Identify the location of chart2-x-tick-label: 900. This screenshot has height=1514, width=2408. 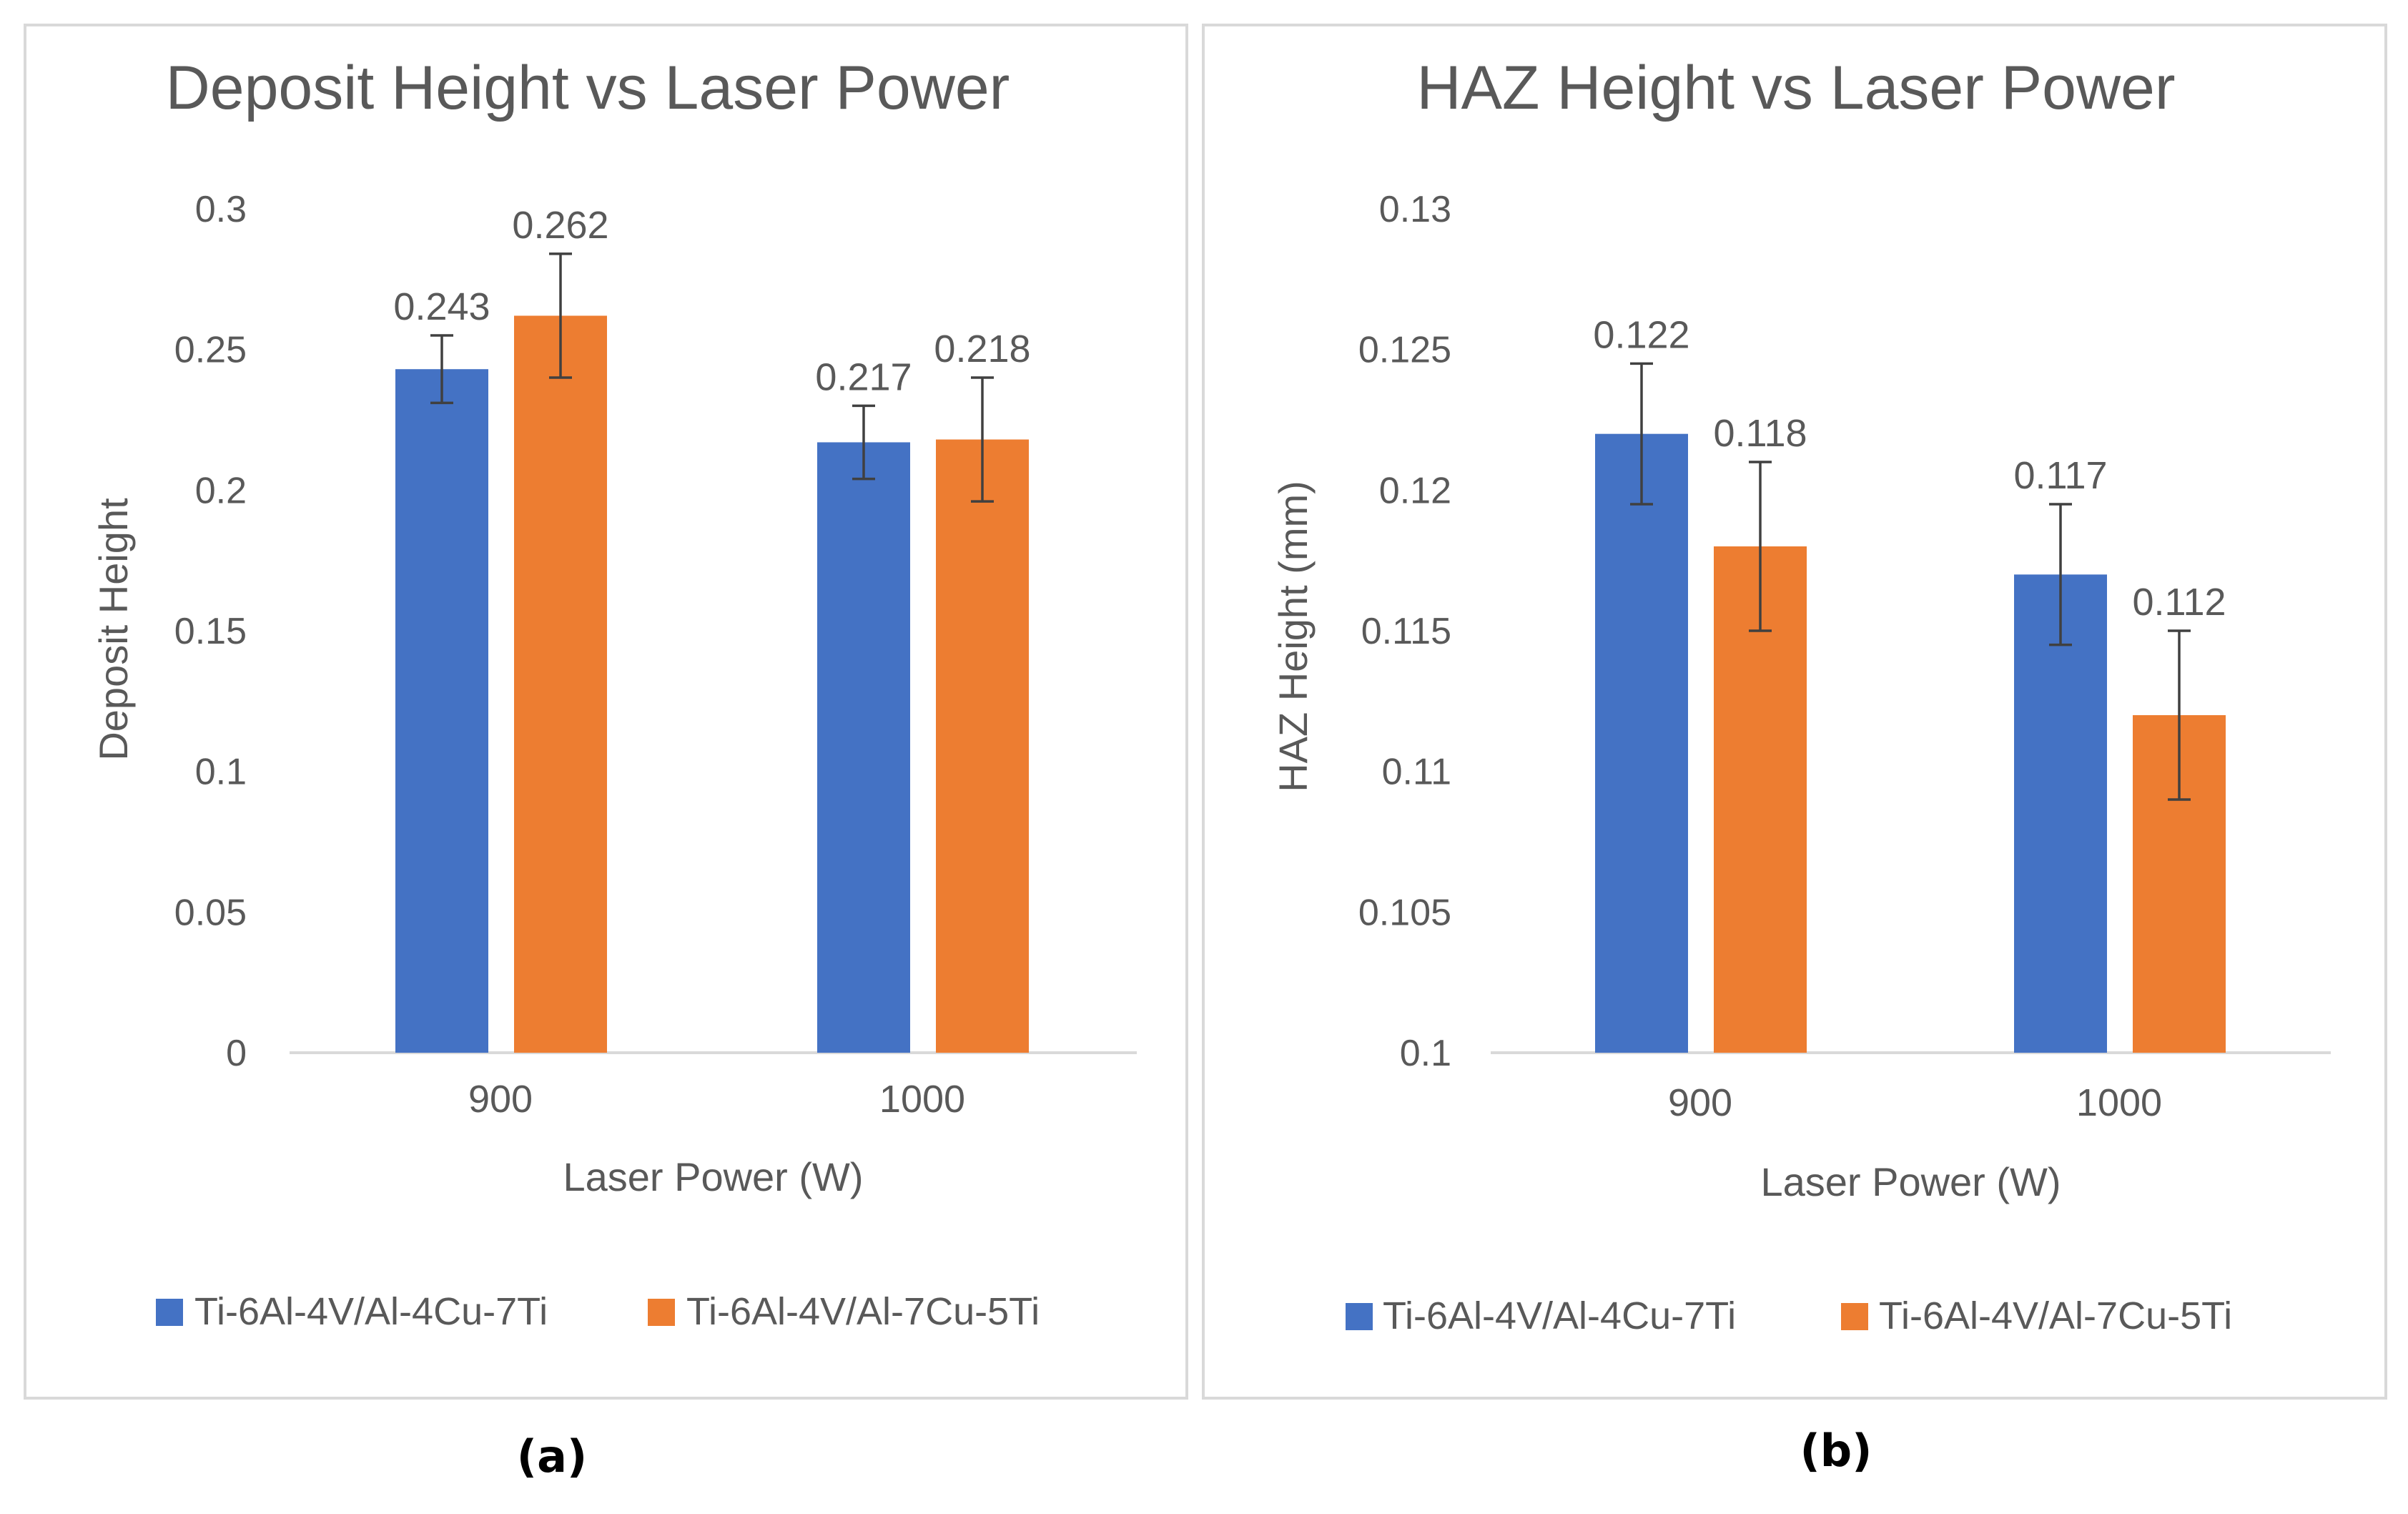
(1700, 1103).